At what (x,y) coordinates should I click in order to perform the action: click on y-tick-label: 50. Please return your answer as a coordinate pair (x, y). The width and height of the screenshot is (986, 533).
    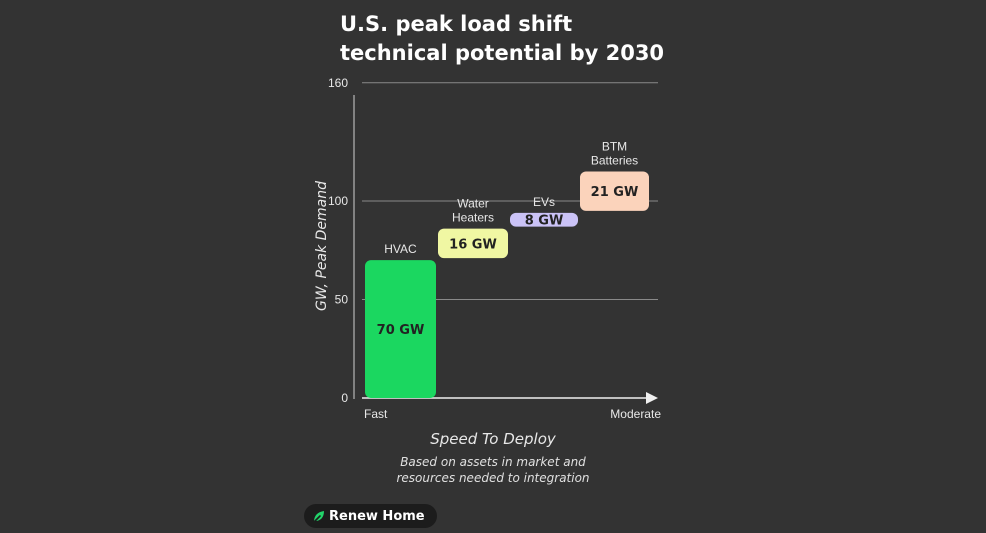
    Looking at the image, I should click on (342, 300).